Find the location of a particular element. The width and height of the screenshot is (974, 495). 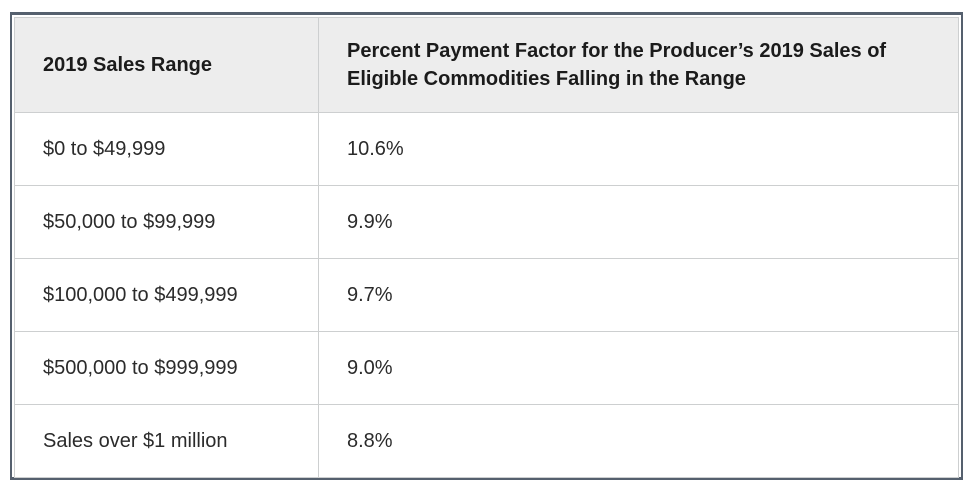

sales-range-cell: $50,000 to $99,999 is located at coordinates (166, 222).